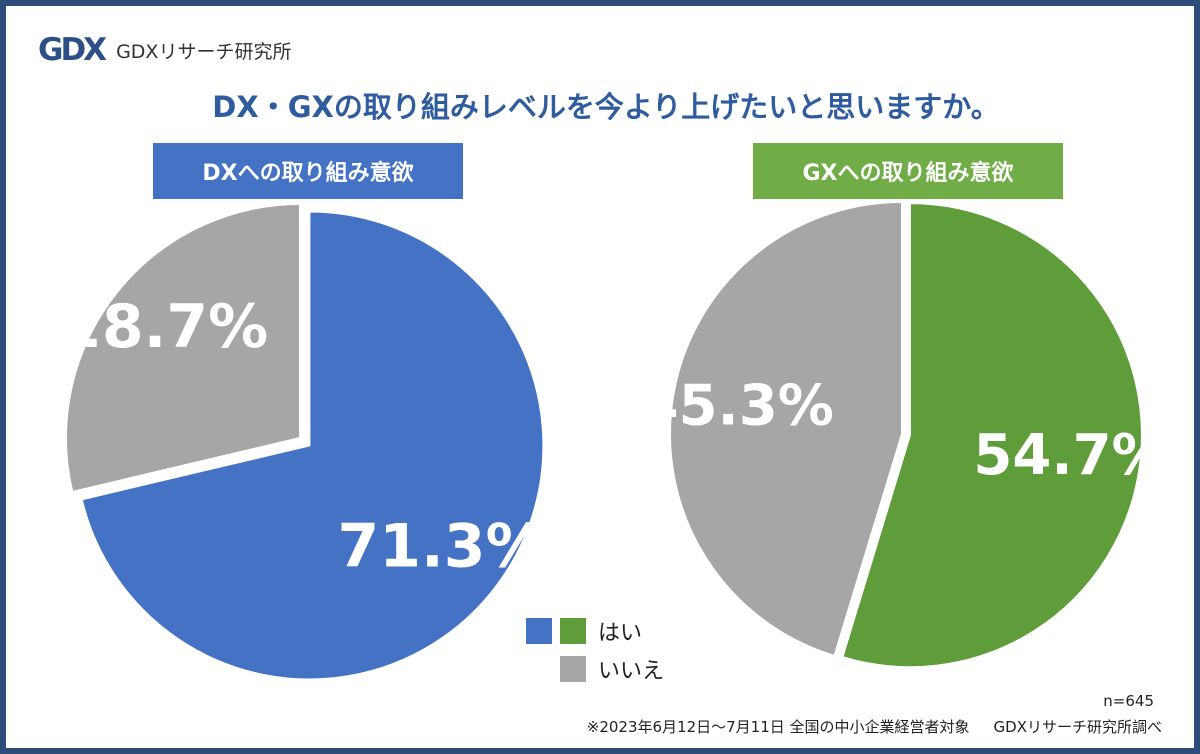 This screenshot has height=754, width=1200. I want to click on legend-swatch-yes-gx, so click(573, 631).